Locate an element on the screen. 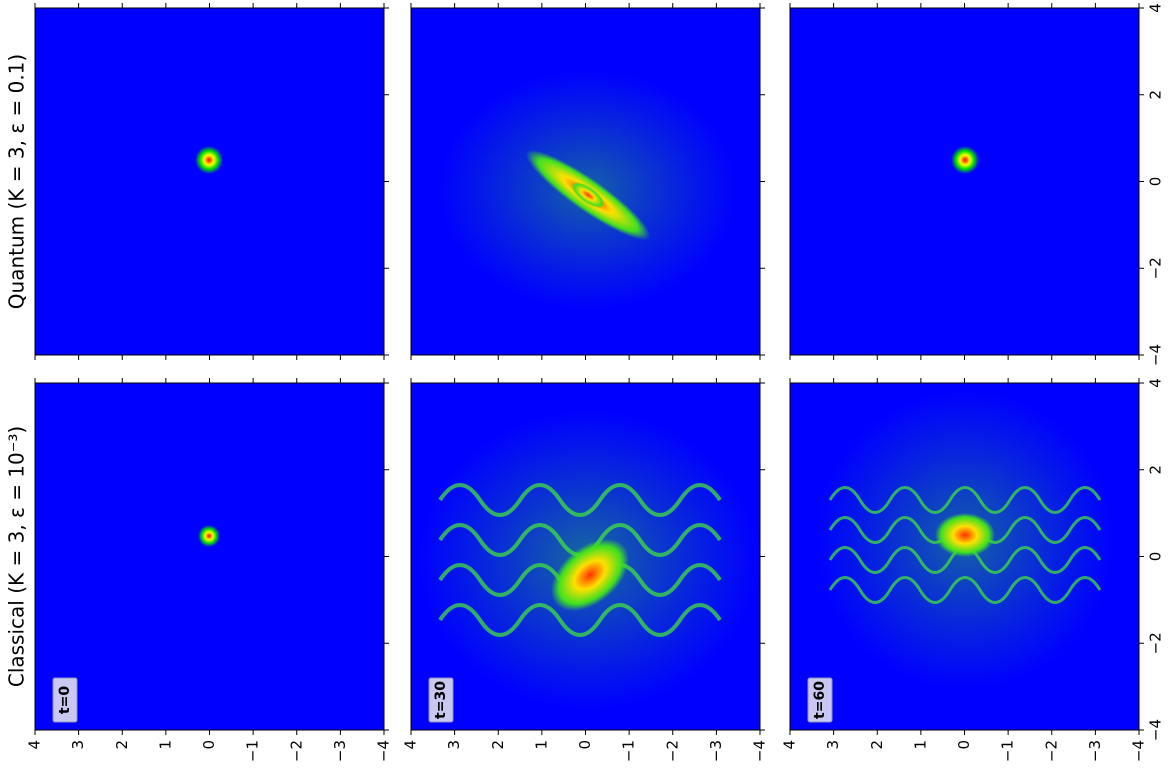 Image resolution: width=1173 pixels, height=769 pixels. time-label: t=0 is located at coordinates (65, 700).